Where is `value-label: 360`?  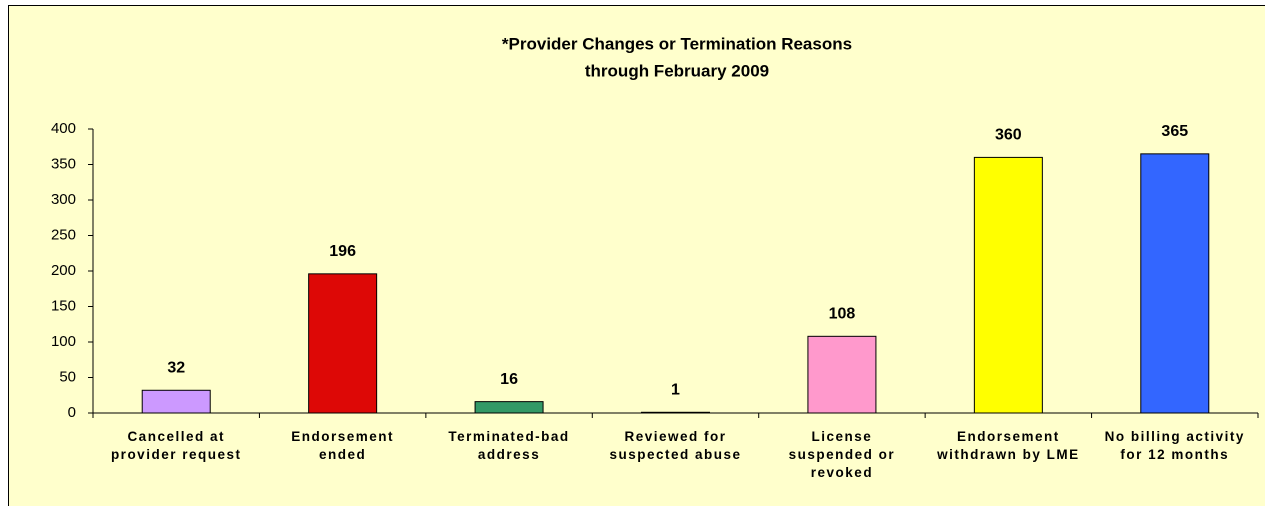
value-label: 360 is located at coordinates (1008, 135).